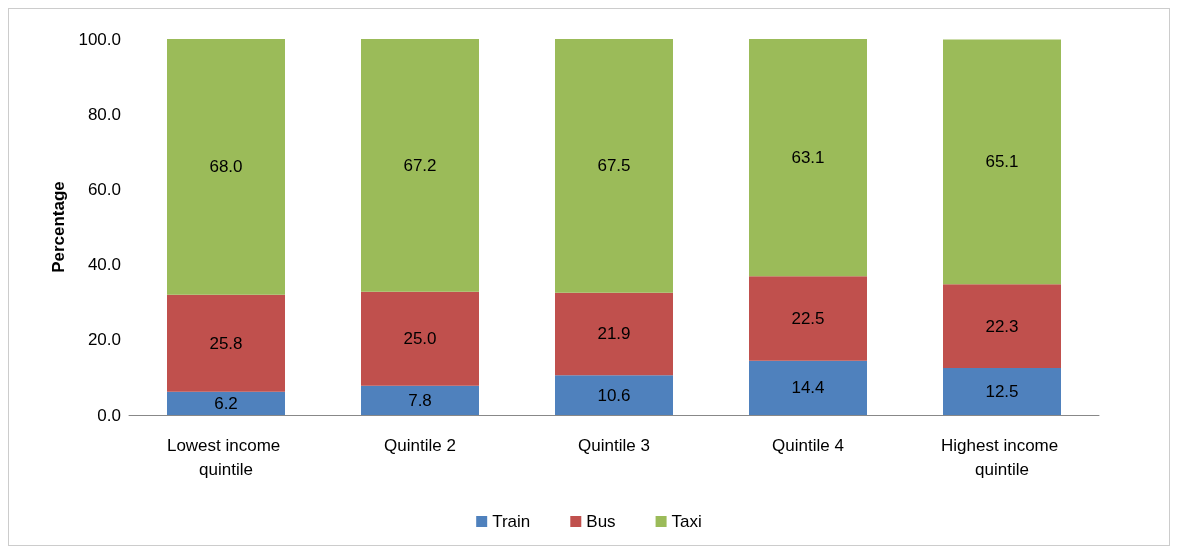 Image resolution: width=1182 pixels, height=554 pixels. What do you see at coordinates (686, 521) in the screenshot?
I see `legend-label: Taxi` at bounding box center [686, 521].